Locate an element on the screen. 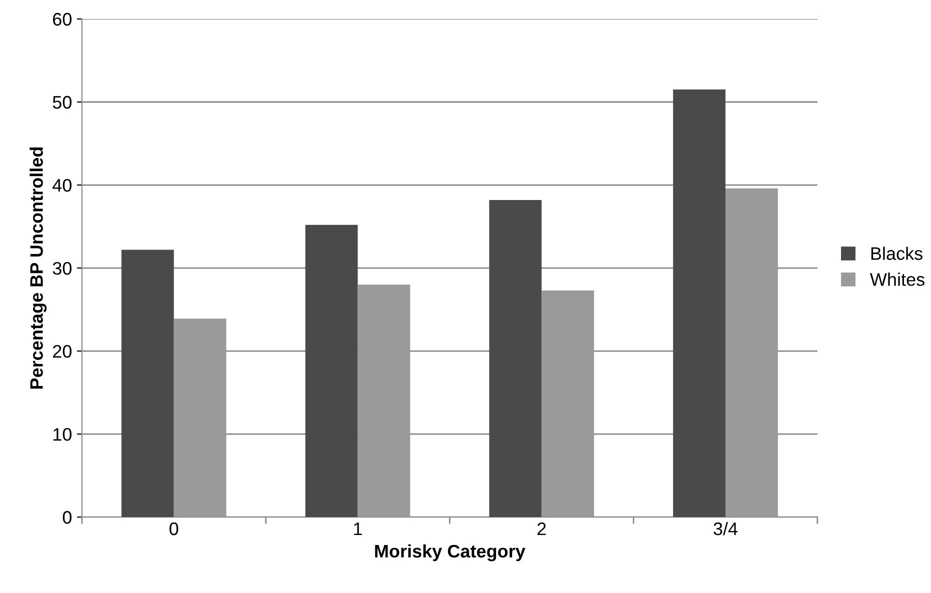  x-tick-label: 0 is located at coordinates (174, 529).